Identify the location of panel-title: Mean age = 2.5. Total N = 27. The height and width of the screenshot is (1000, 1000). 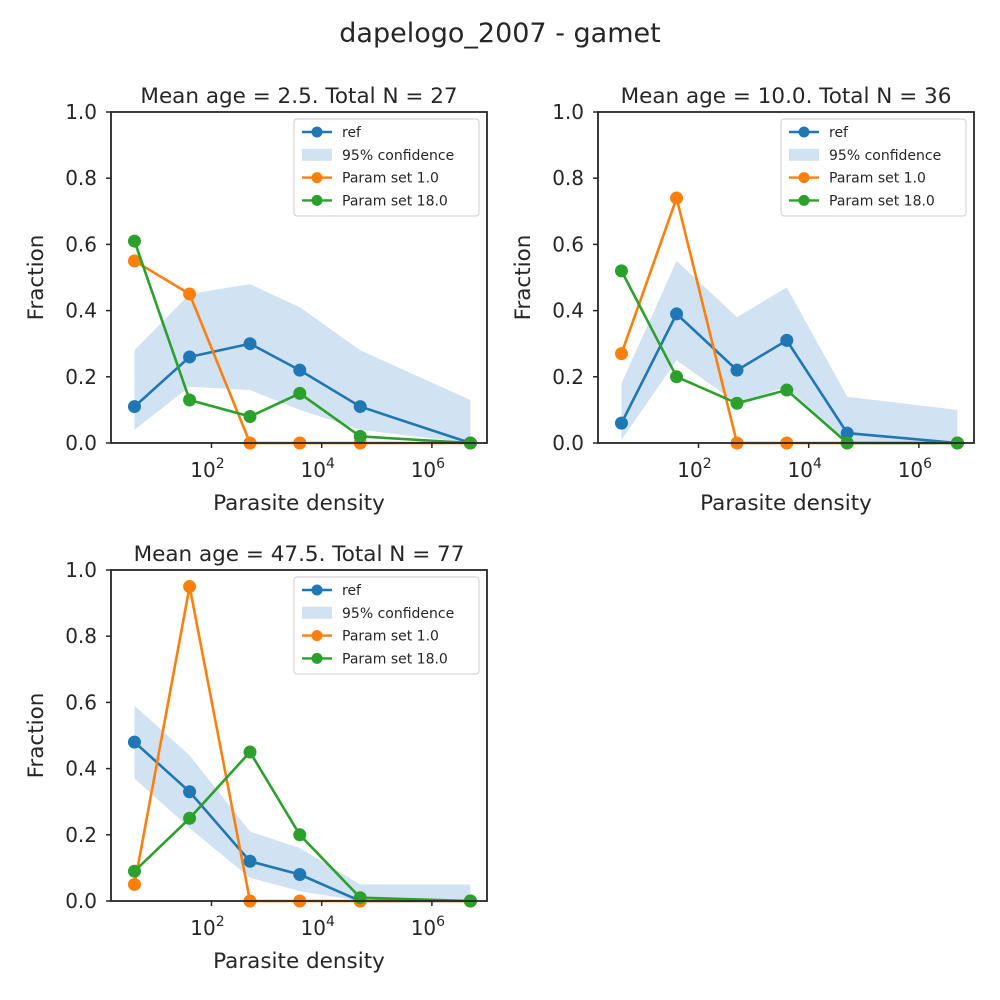
(298, 96).